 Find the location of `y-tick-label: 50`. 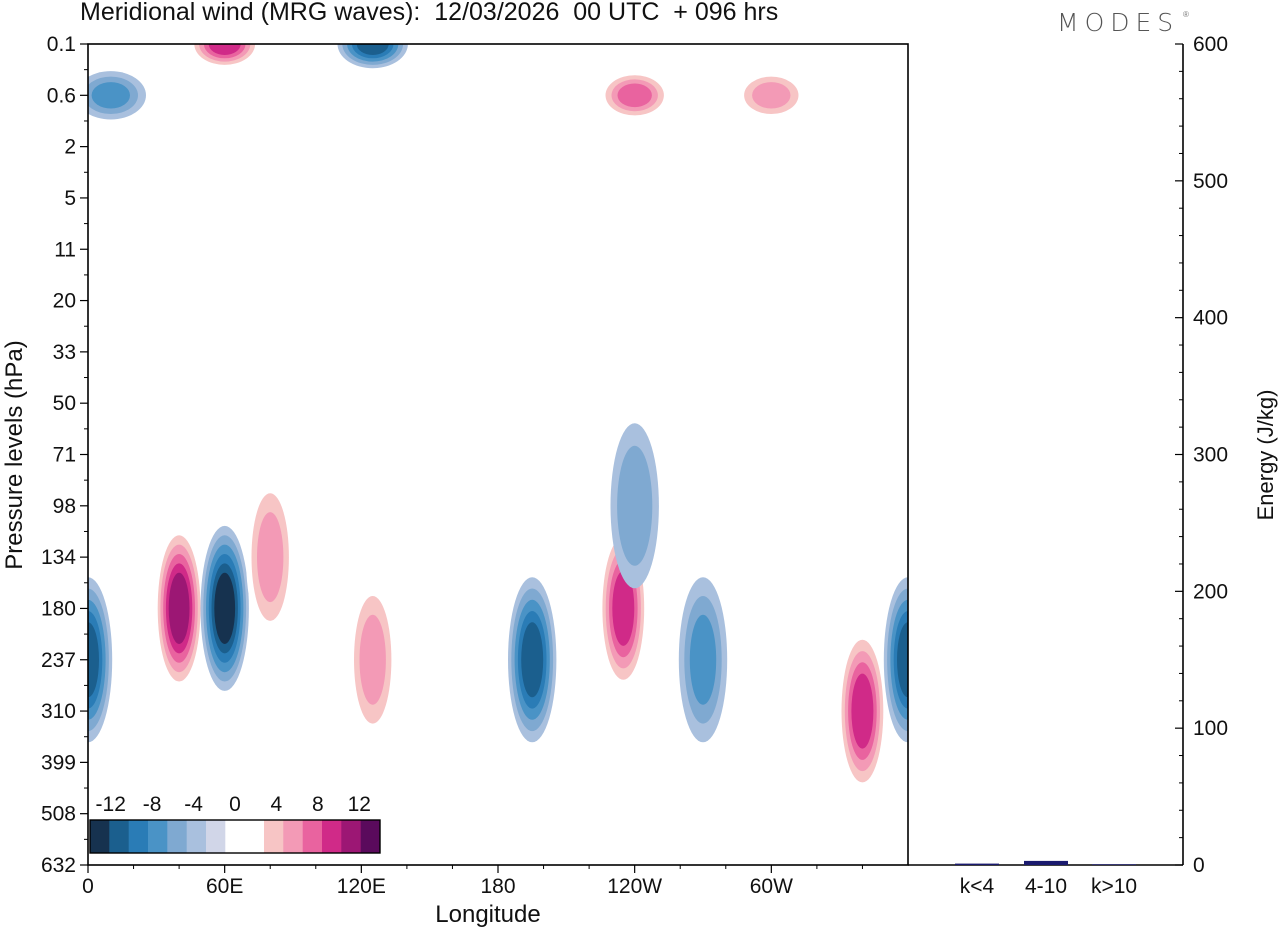

y-tick-label: 50 is located at coordinates (64, 403).